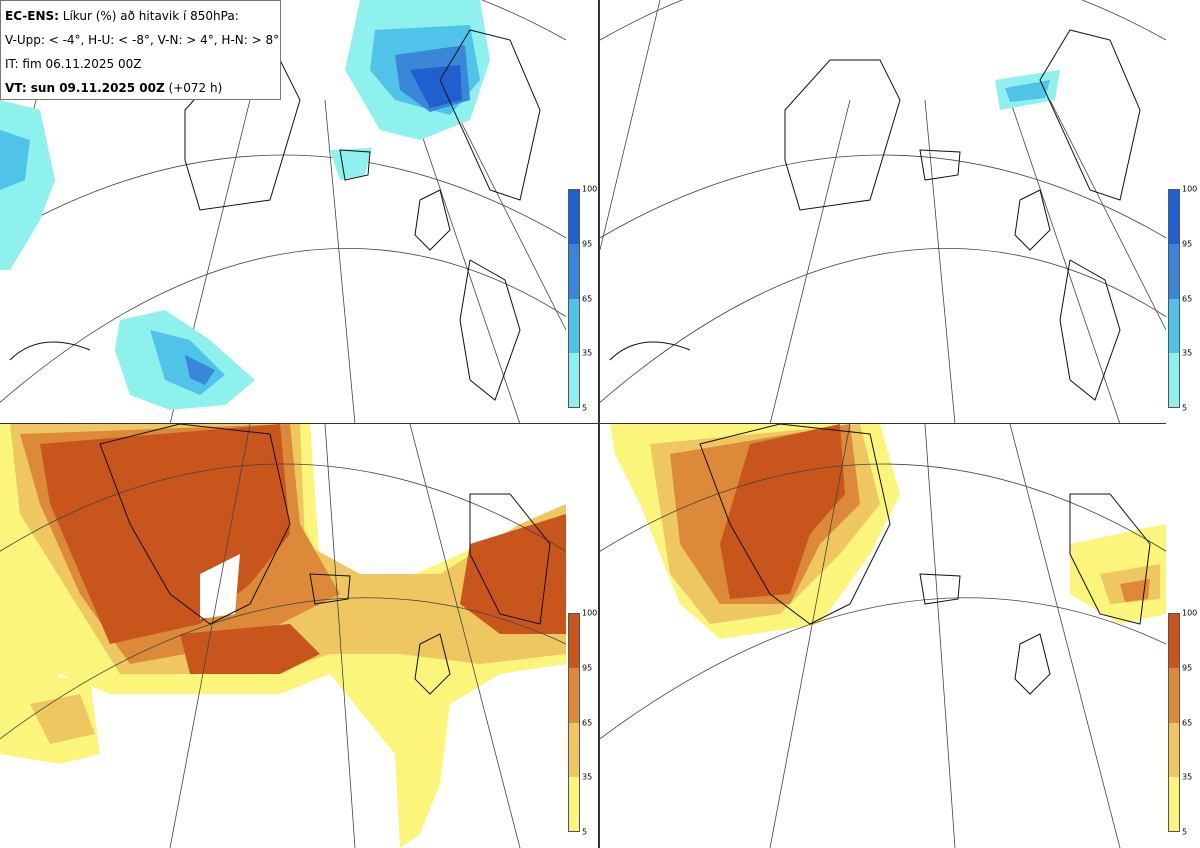 Image resolution: width=1200 pixels, height=848 pixels. I want to click on panel-divider-vertical, so click(599, 424).